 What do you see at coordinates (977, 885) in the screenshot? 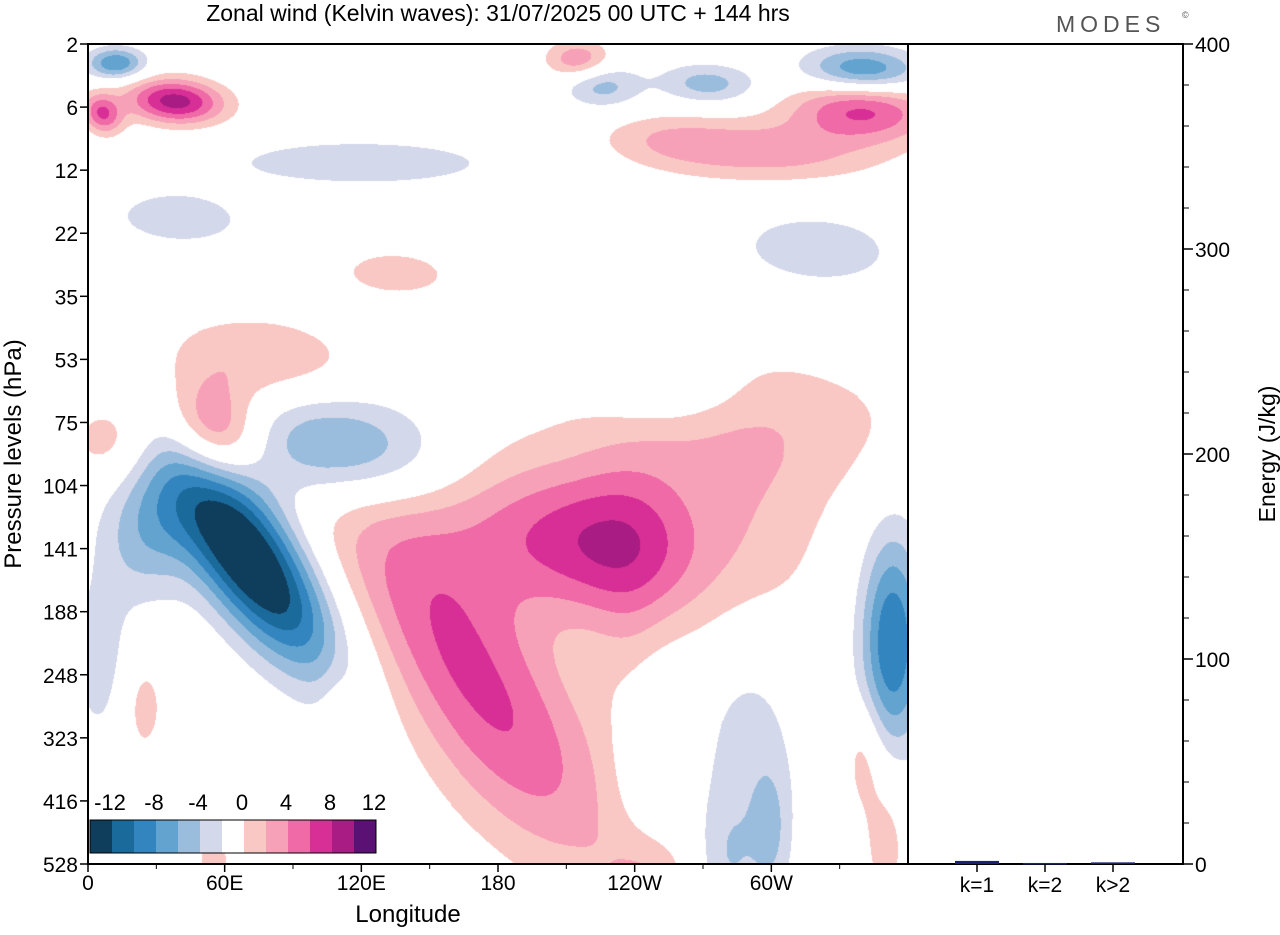
I see `energy-category-label: k=1` at bounding box center [977, 885].